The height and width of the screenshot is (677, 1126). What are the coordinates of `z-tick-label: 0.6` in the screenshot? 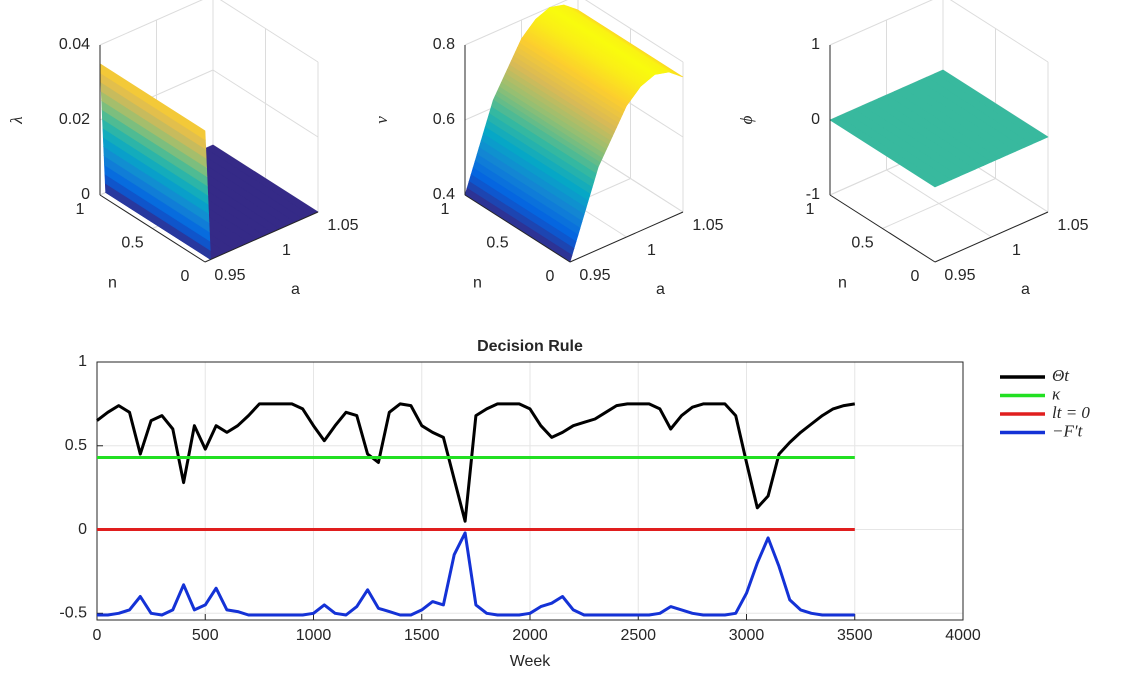 It's located at (444, 119).